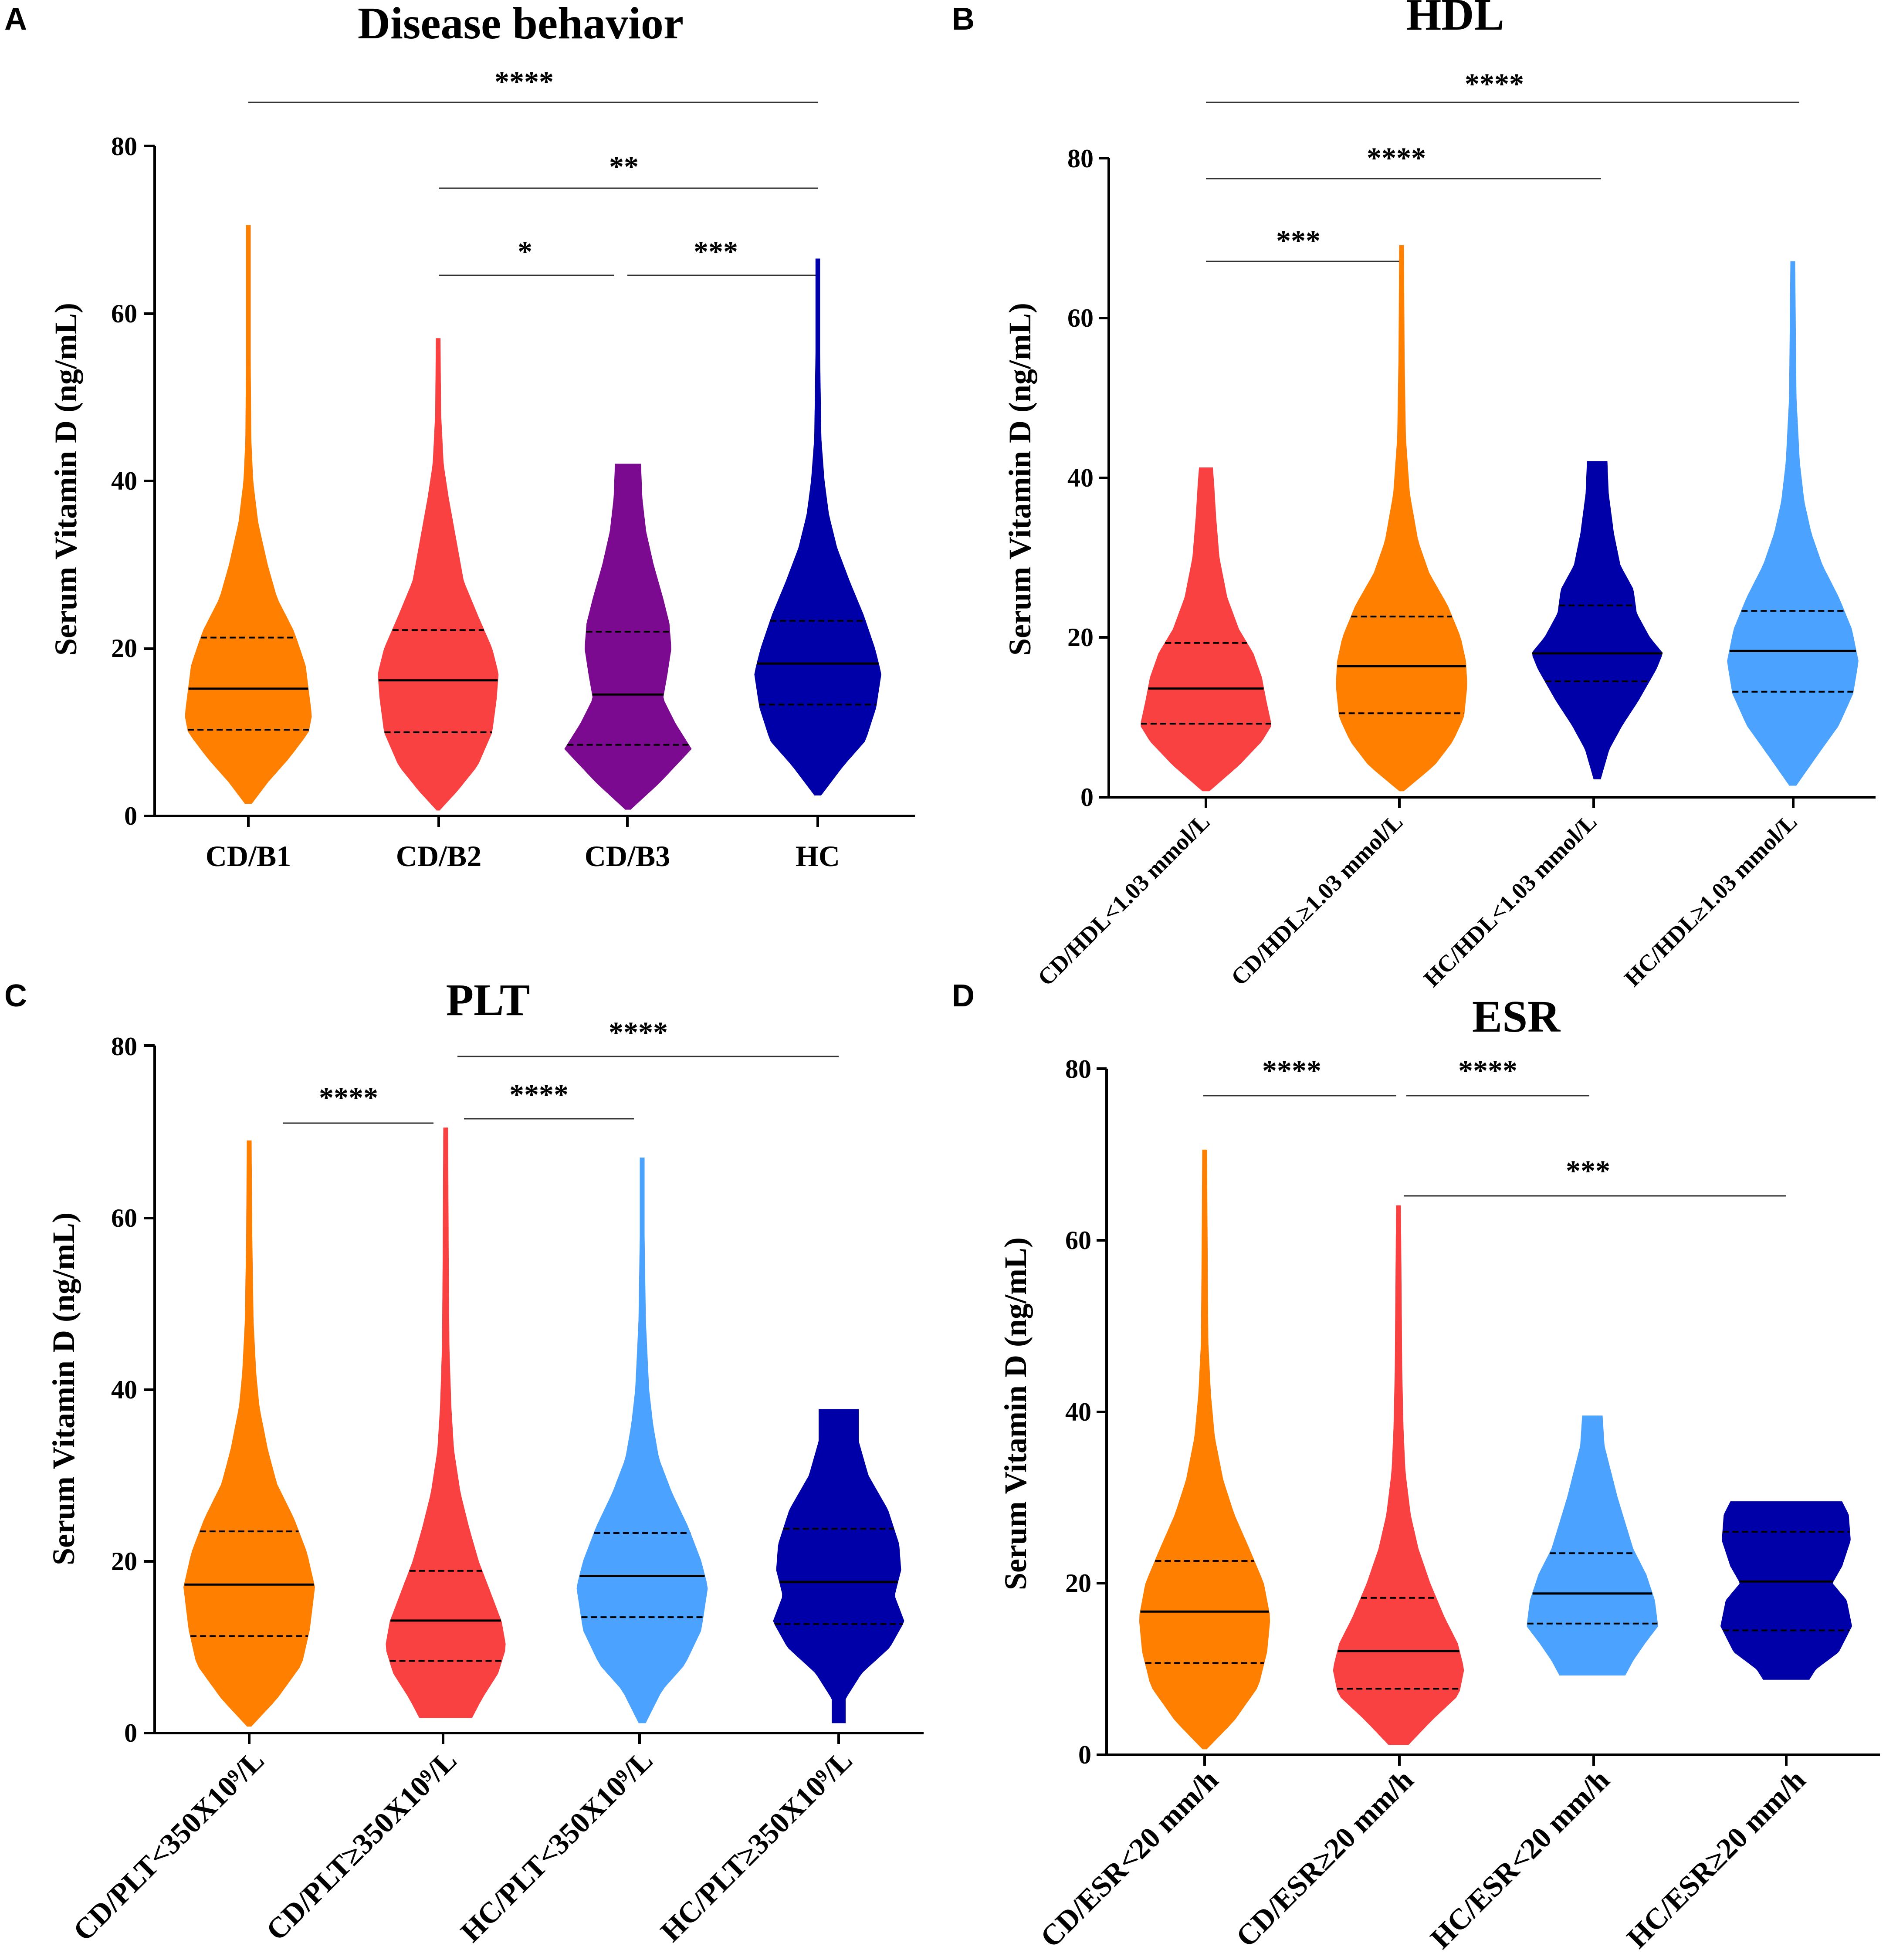  Describe the element at coordinates (964, 996) in the screenshot. I see `panel-letter-d: D` at that location.